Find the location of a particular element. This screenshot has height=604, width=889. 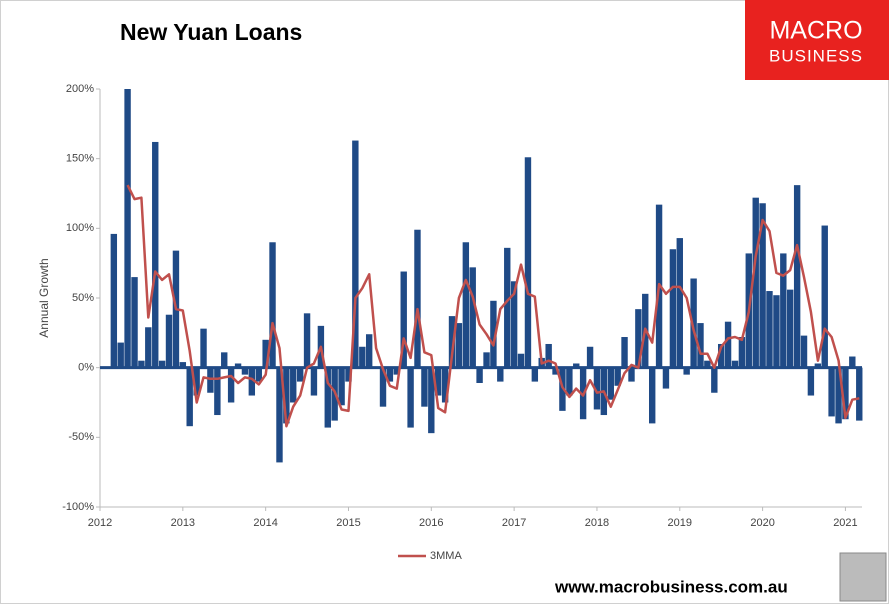

x-tick-label: 2019 is located at coordinates (680, 523).